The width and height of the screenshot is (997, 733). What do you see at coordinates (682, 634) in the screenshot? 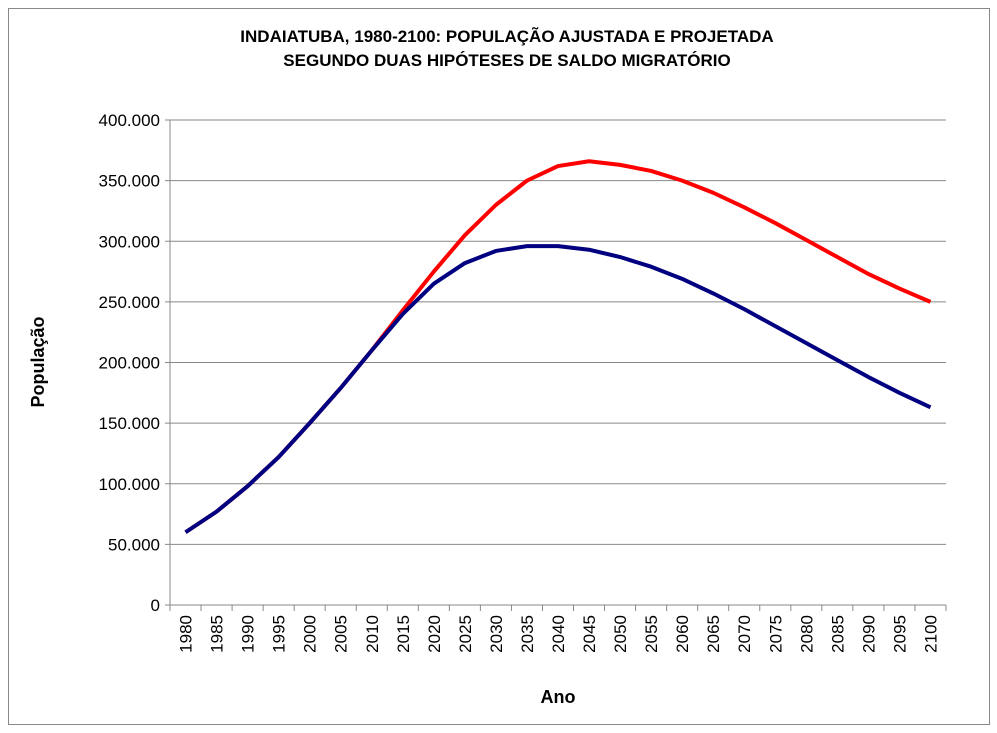
I see `x-tick-label: 2060` at bounding box center [682, 634].